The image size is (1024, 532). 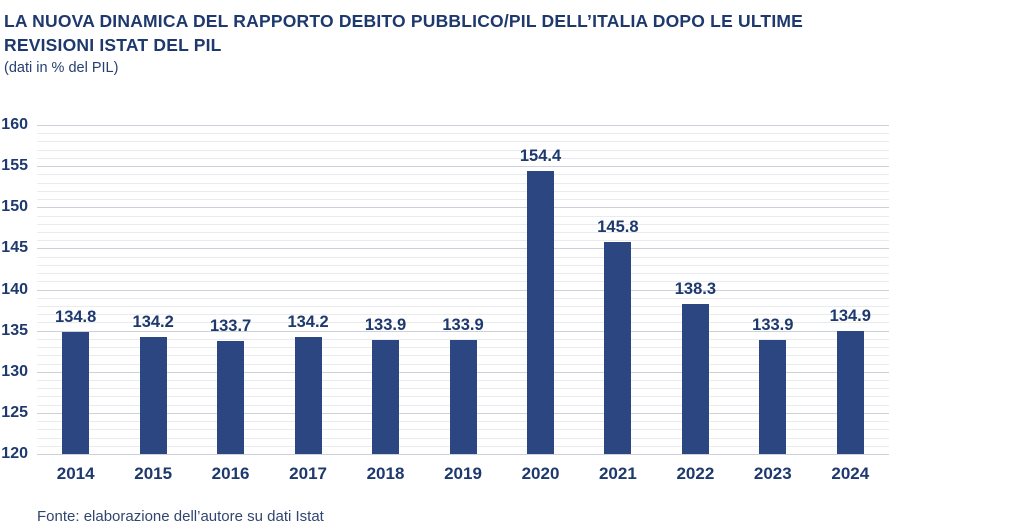 What do you see at coordinates (540, 312) in the screenshot?
I see `bar-2020` at bounding box center [540, 312].